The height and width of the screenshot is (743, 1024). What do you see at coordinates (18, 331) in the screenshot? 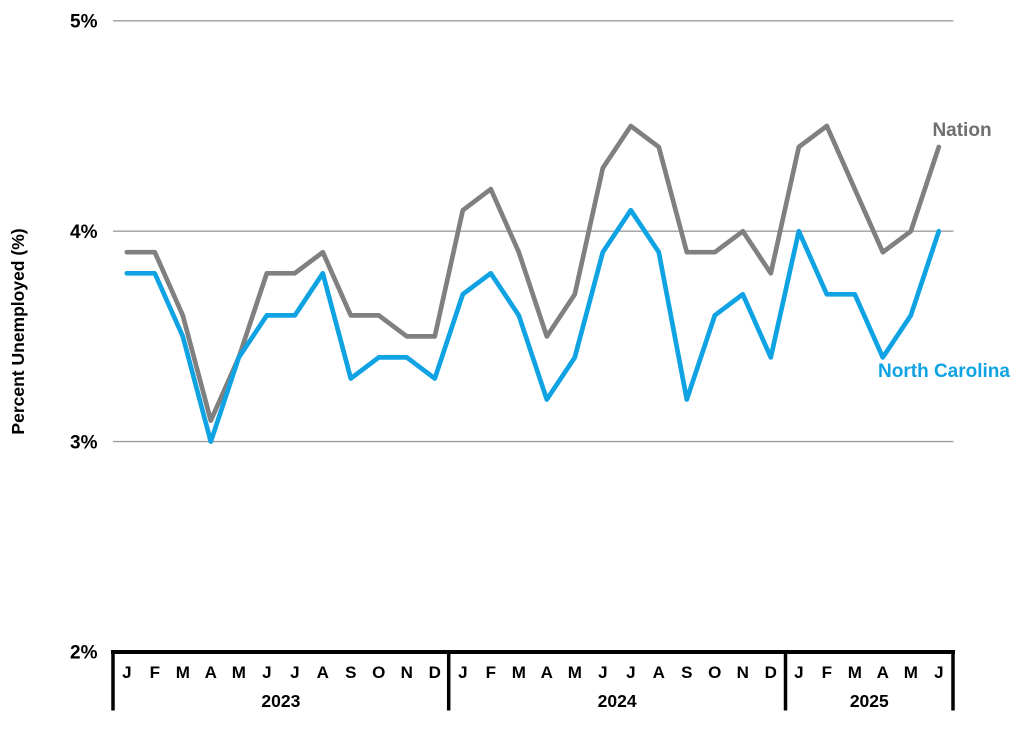
I see `svg-text: Percent Unemployed (%)` at bounding box center [18, 331].